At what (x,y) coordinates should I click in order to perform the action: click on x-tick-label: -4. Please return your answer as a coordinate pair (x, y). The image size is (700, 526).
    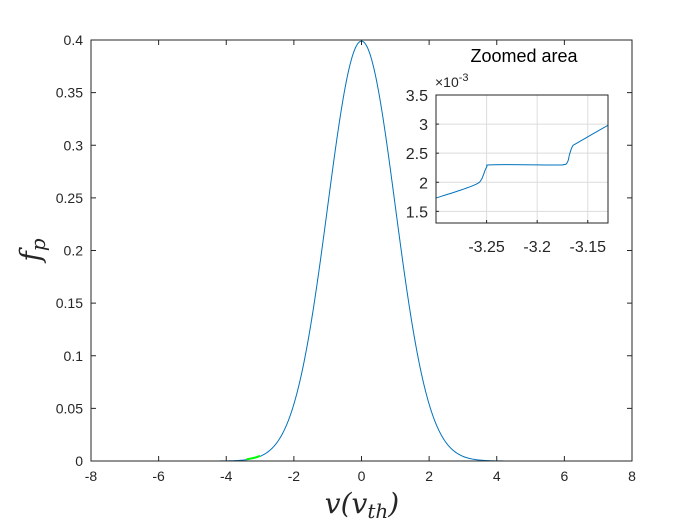
    Looking at the image, I should click on (226, 476).